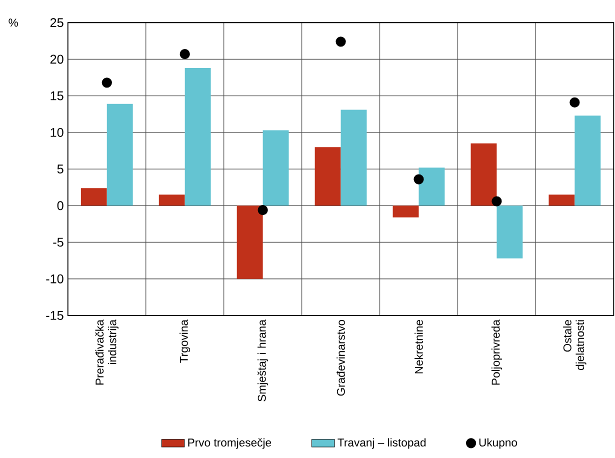 The height and width of the screenshot is (458, 615). I want to click on x-tick-label: Poljoprivreda, so click(496, 352).